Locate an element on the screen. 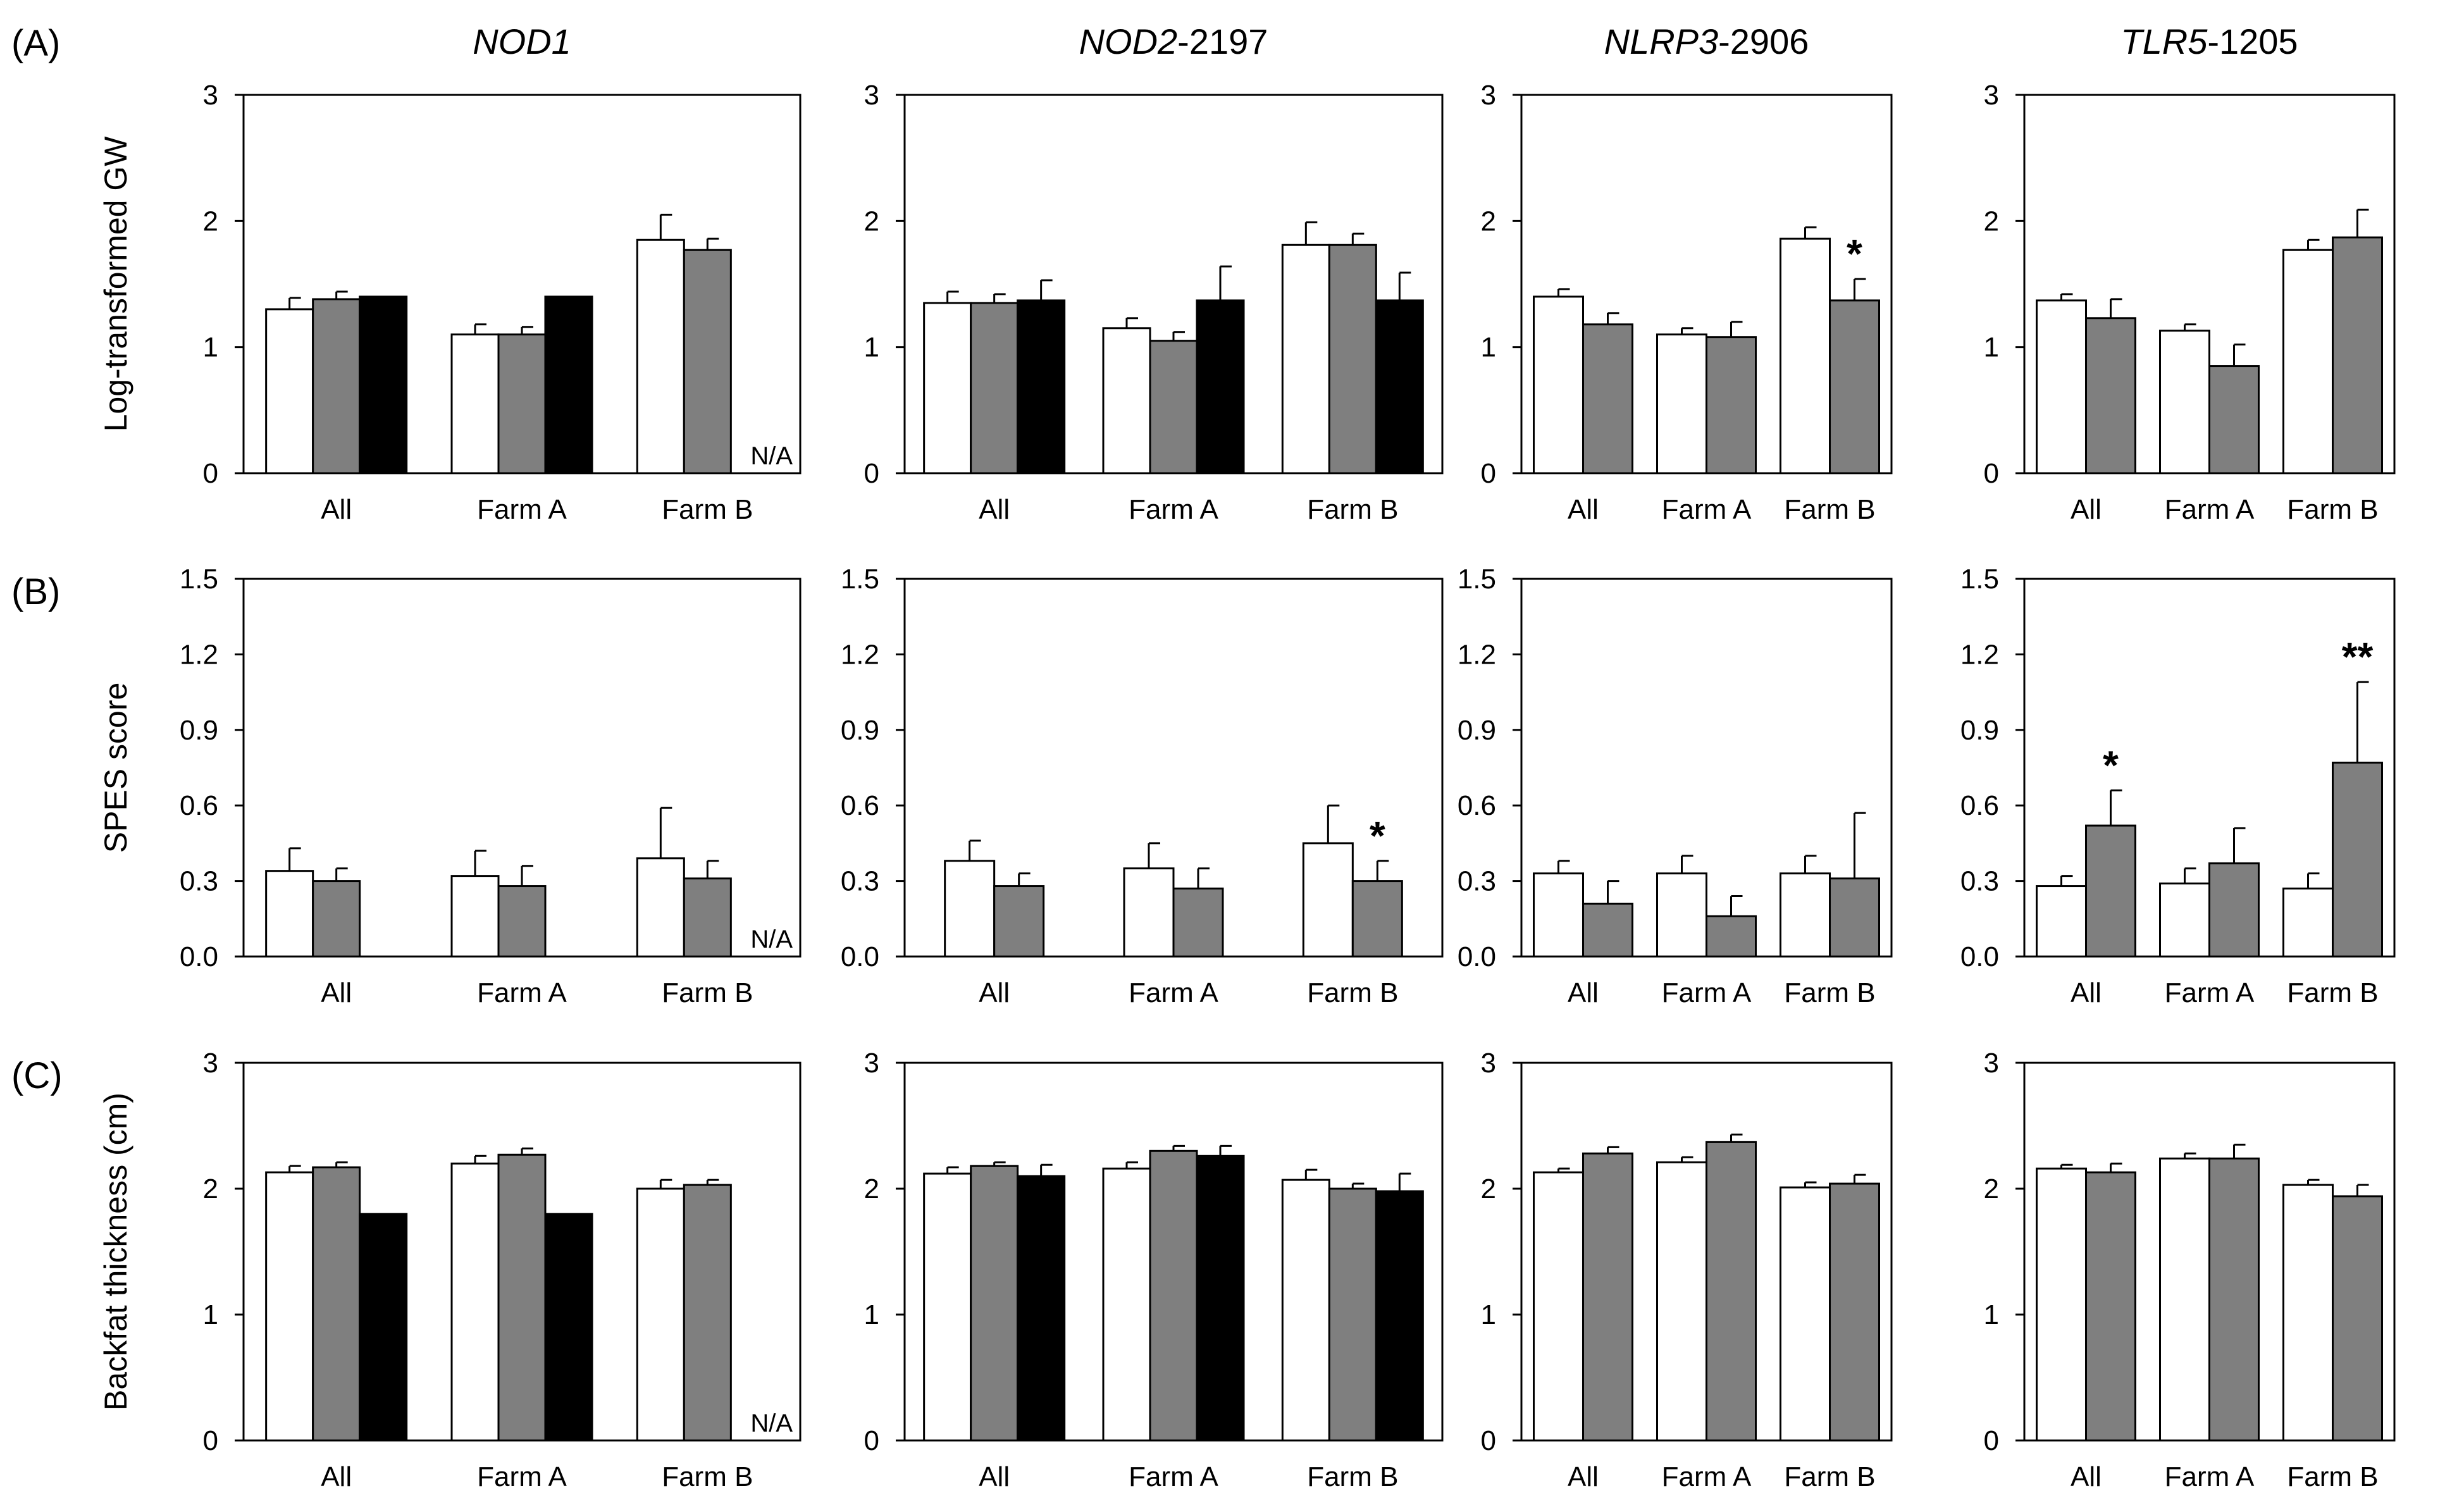 The image size is (2464, 1505). column-title-gene: TLR5 is located at coordinates (2164, 41).